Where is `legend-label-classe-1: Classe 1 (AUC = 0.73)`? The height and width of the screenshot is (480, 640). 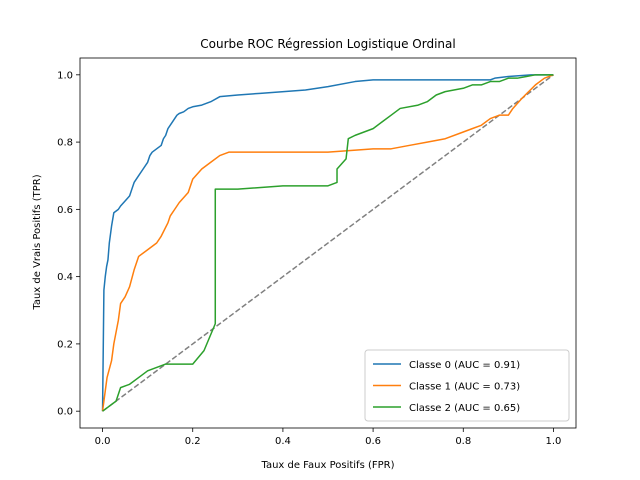
legend-label-classe-1: Classe 1 (AUC = 0.73) is located at coordinates (464, 387).